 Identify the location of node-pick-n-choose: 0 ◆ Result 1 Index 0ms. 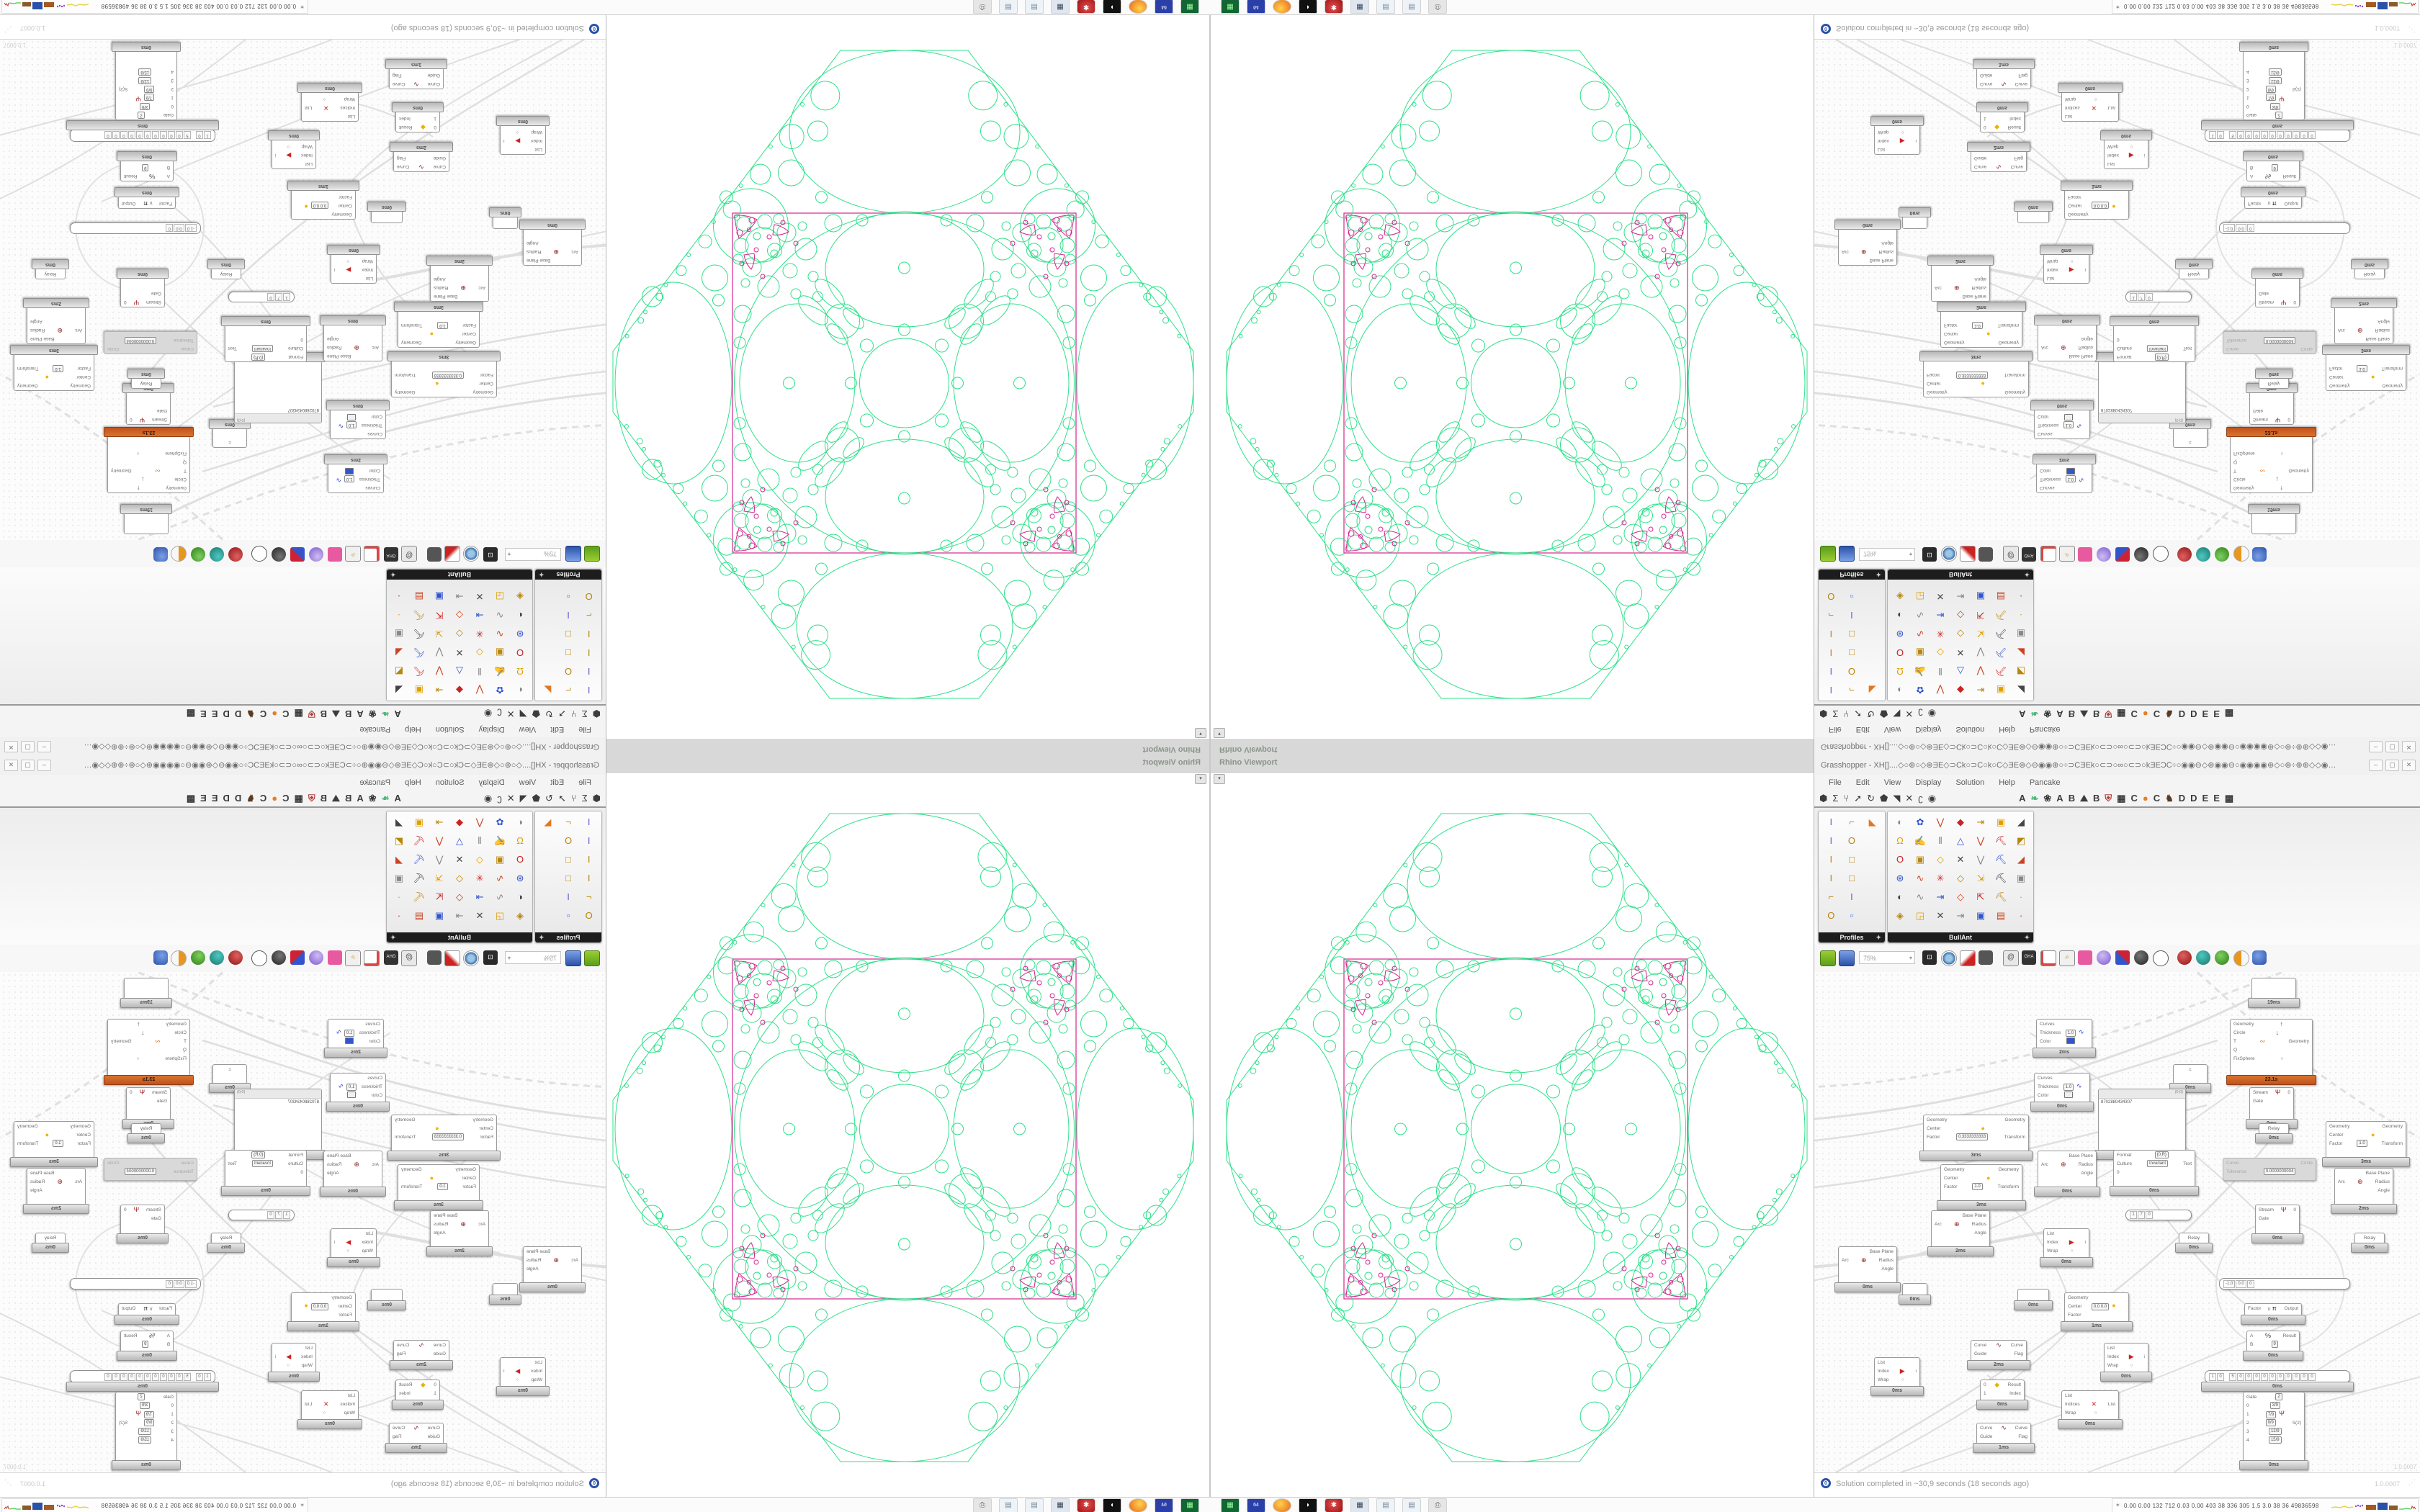
(418, 1395).